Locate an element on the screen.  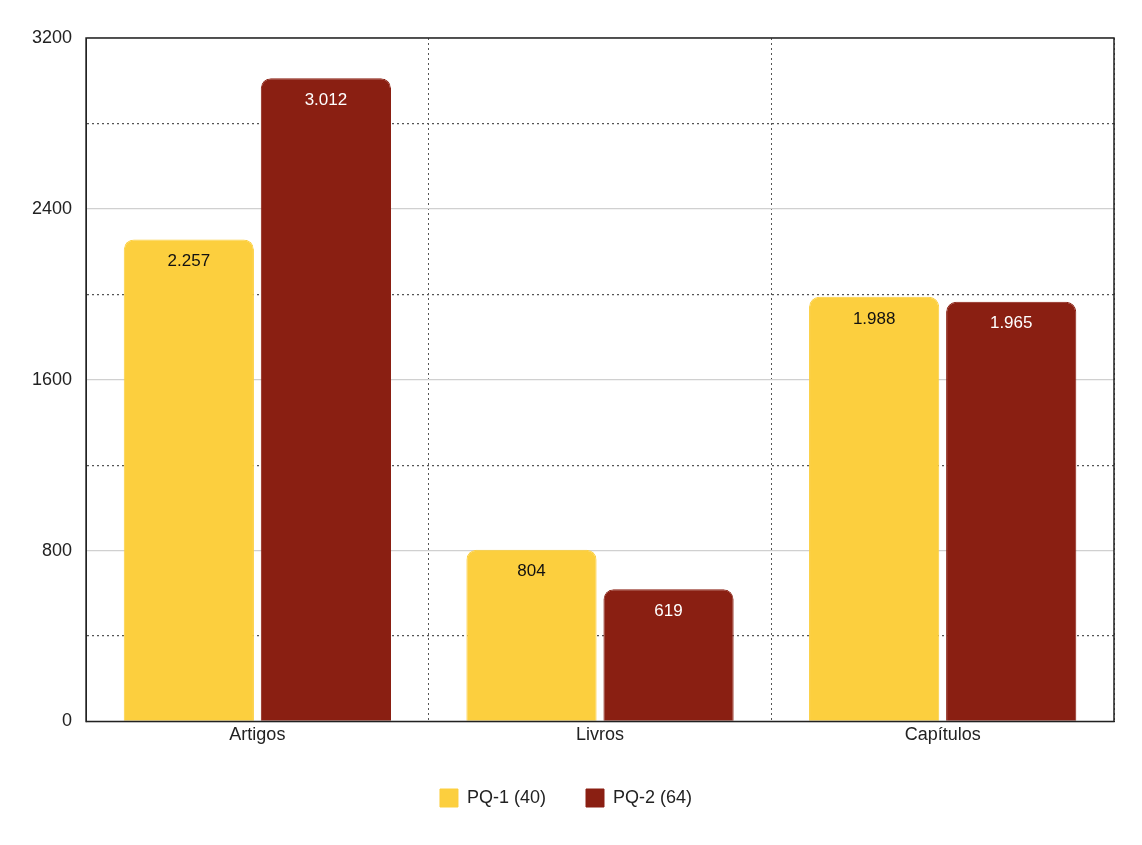
data-label: 804 is located at coordinates (531, 571).